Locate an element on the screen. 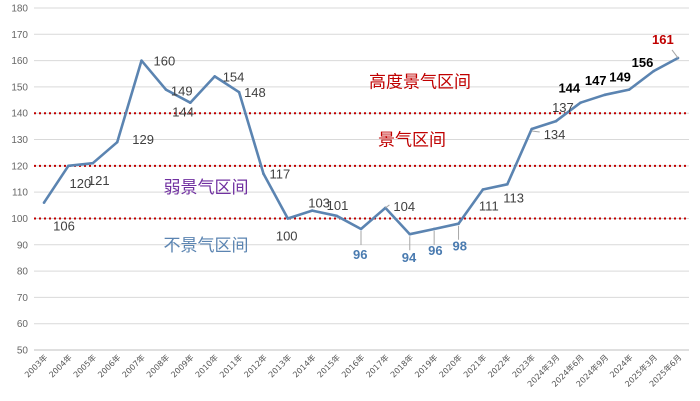 The image size is (700, 401). x-tick-label: 2009年 is located at coordinates (182, 365).